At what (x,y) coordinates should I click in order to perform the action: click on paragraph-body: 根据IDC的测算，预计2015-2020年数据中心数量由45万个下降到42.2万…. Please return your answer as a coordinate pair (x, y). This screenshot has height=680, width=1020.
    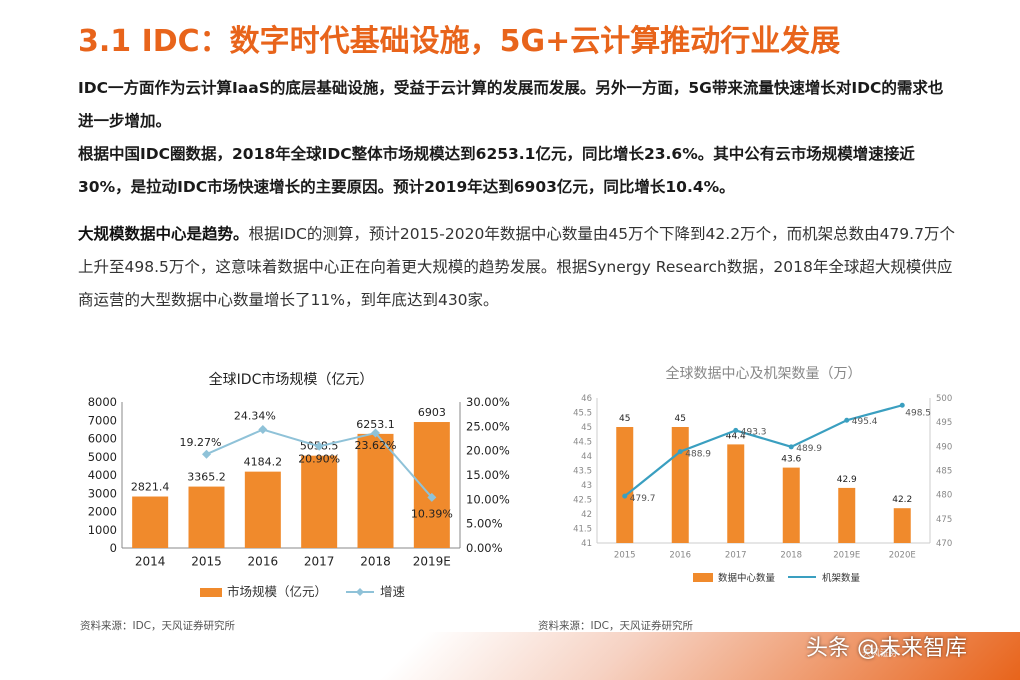
    Looking at the image, I should click on (516, 267).